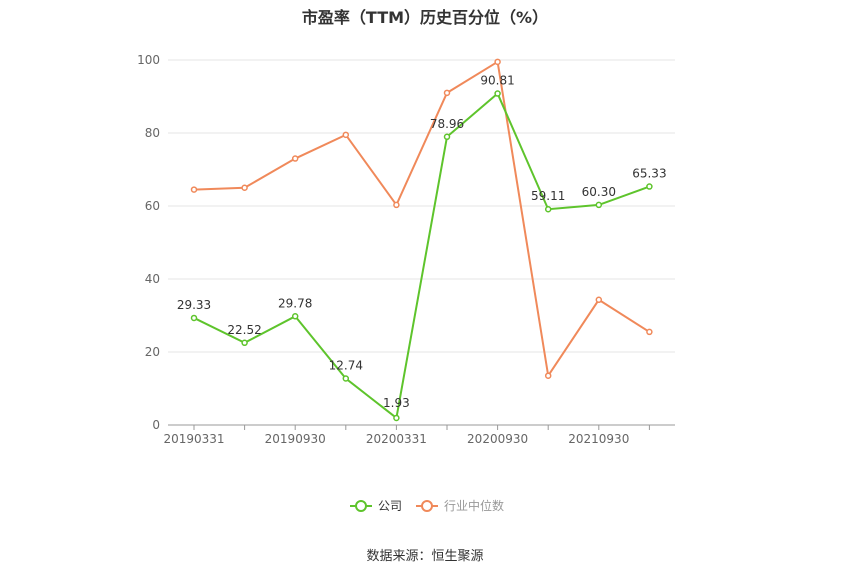 Image resolution: width=850 pixels, height=575 pixels. What do you see at coordinates (474, 505) in the screenshot?
I see `legend-label: 行业中位数` at bounding box center [474, 505].